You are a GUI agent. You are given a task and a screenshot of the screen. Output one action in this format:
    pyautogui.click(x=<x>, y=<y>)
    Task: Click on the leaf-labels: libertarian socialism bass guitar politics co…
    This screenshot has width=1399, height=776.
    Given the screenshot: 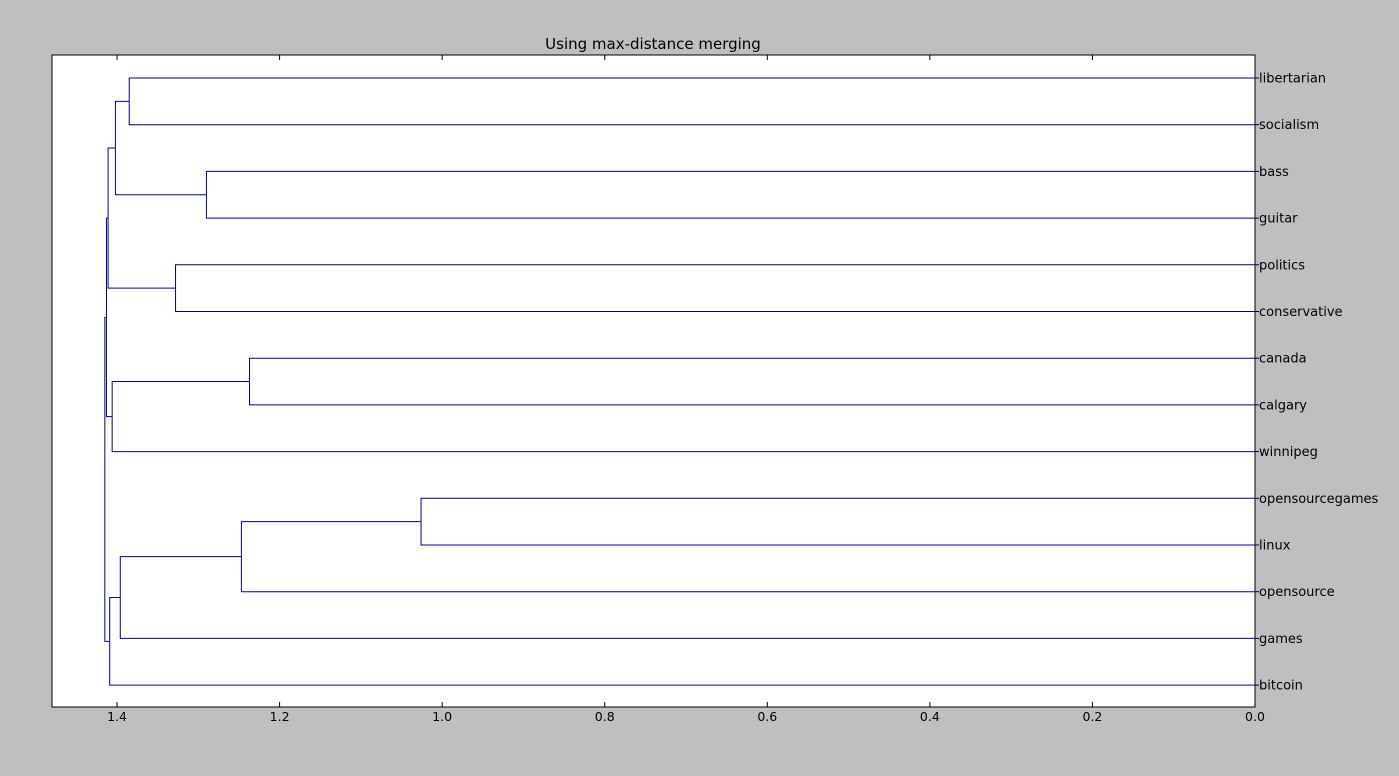 What is the action you would take?
    pyautogui.click(x=1316, y=383)
    